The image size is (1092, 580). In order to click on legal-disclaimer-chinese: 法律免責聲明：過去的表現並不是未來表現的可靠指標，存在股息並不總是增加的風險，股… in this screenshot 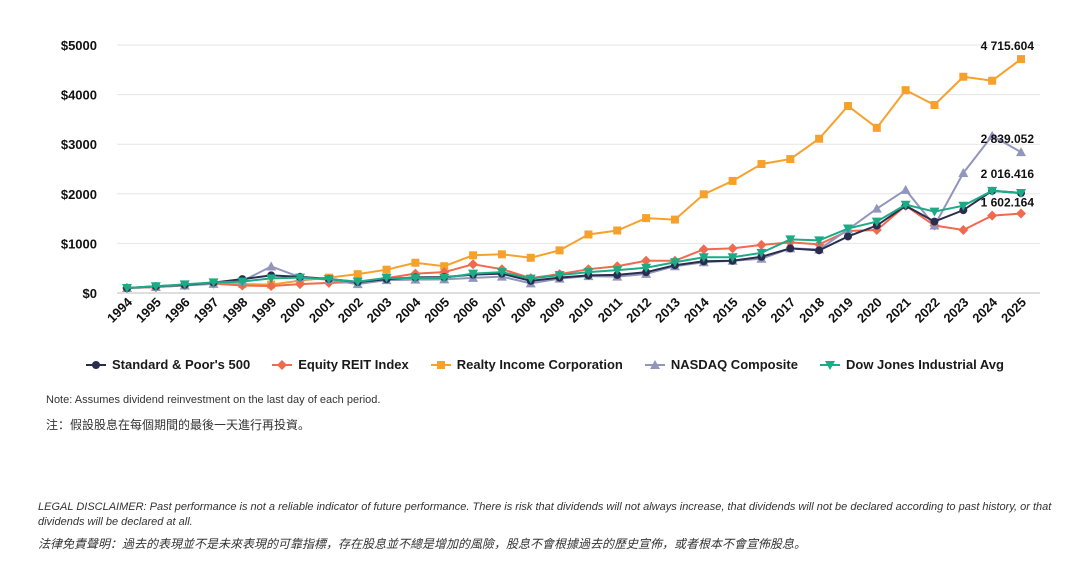, I will do `click(422, 544)`.